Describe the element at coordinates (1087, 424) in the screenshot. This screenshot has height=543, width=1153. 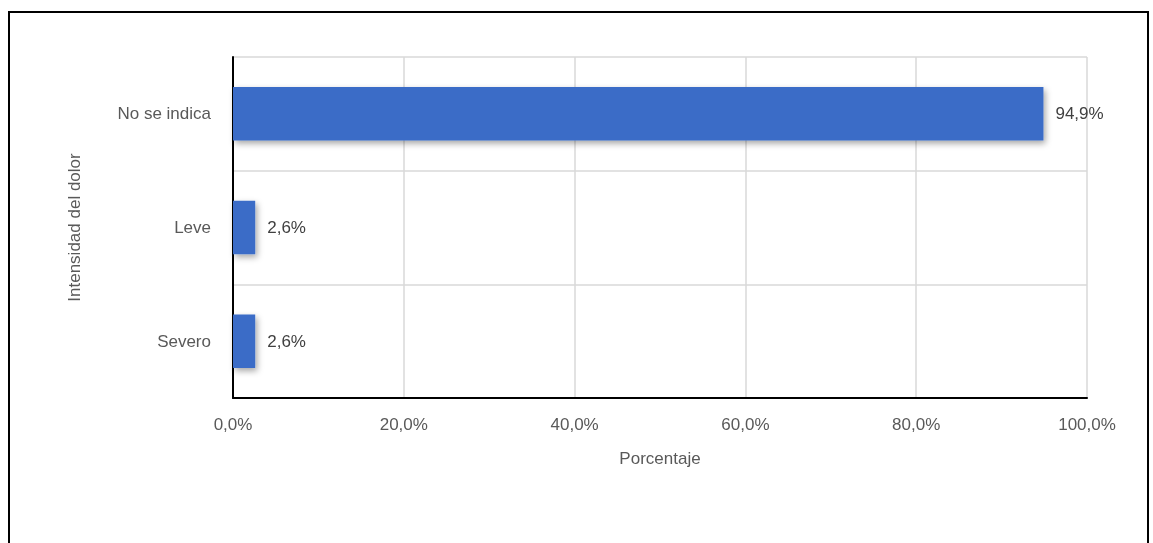
I see `x-tick-label: 100,0%` at that location.